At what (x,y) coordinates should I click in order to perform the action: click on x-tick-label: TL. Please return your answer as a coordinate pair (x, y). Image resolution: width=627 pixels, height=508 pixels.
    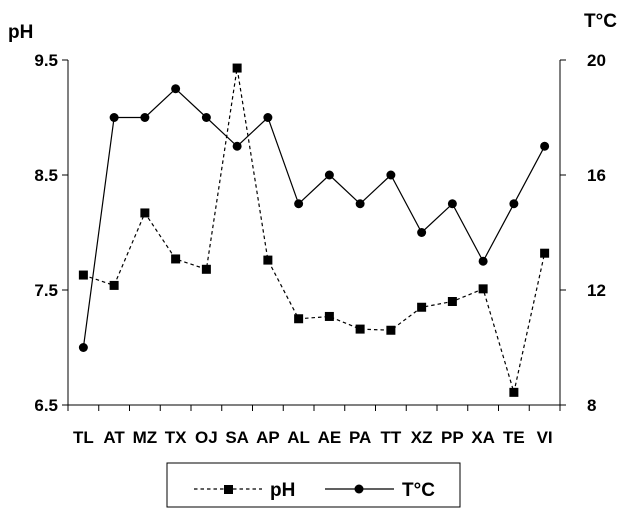
    Looking at the image, I should click on (83, 437).